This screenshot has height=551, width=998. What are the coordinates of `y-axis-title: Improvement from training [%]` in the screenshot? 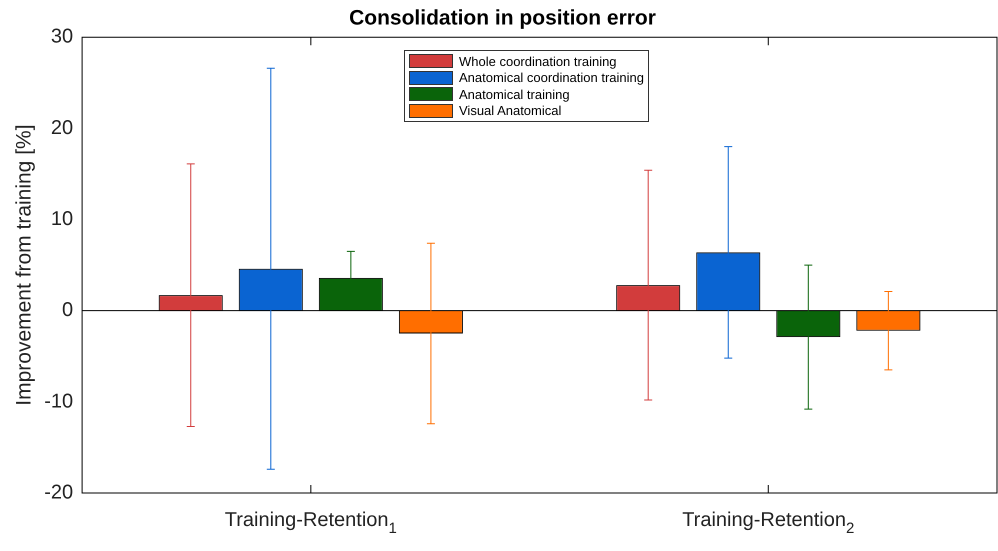 It's located at (24, 265).